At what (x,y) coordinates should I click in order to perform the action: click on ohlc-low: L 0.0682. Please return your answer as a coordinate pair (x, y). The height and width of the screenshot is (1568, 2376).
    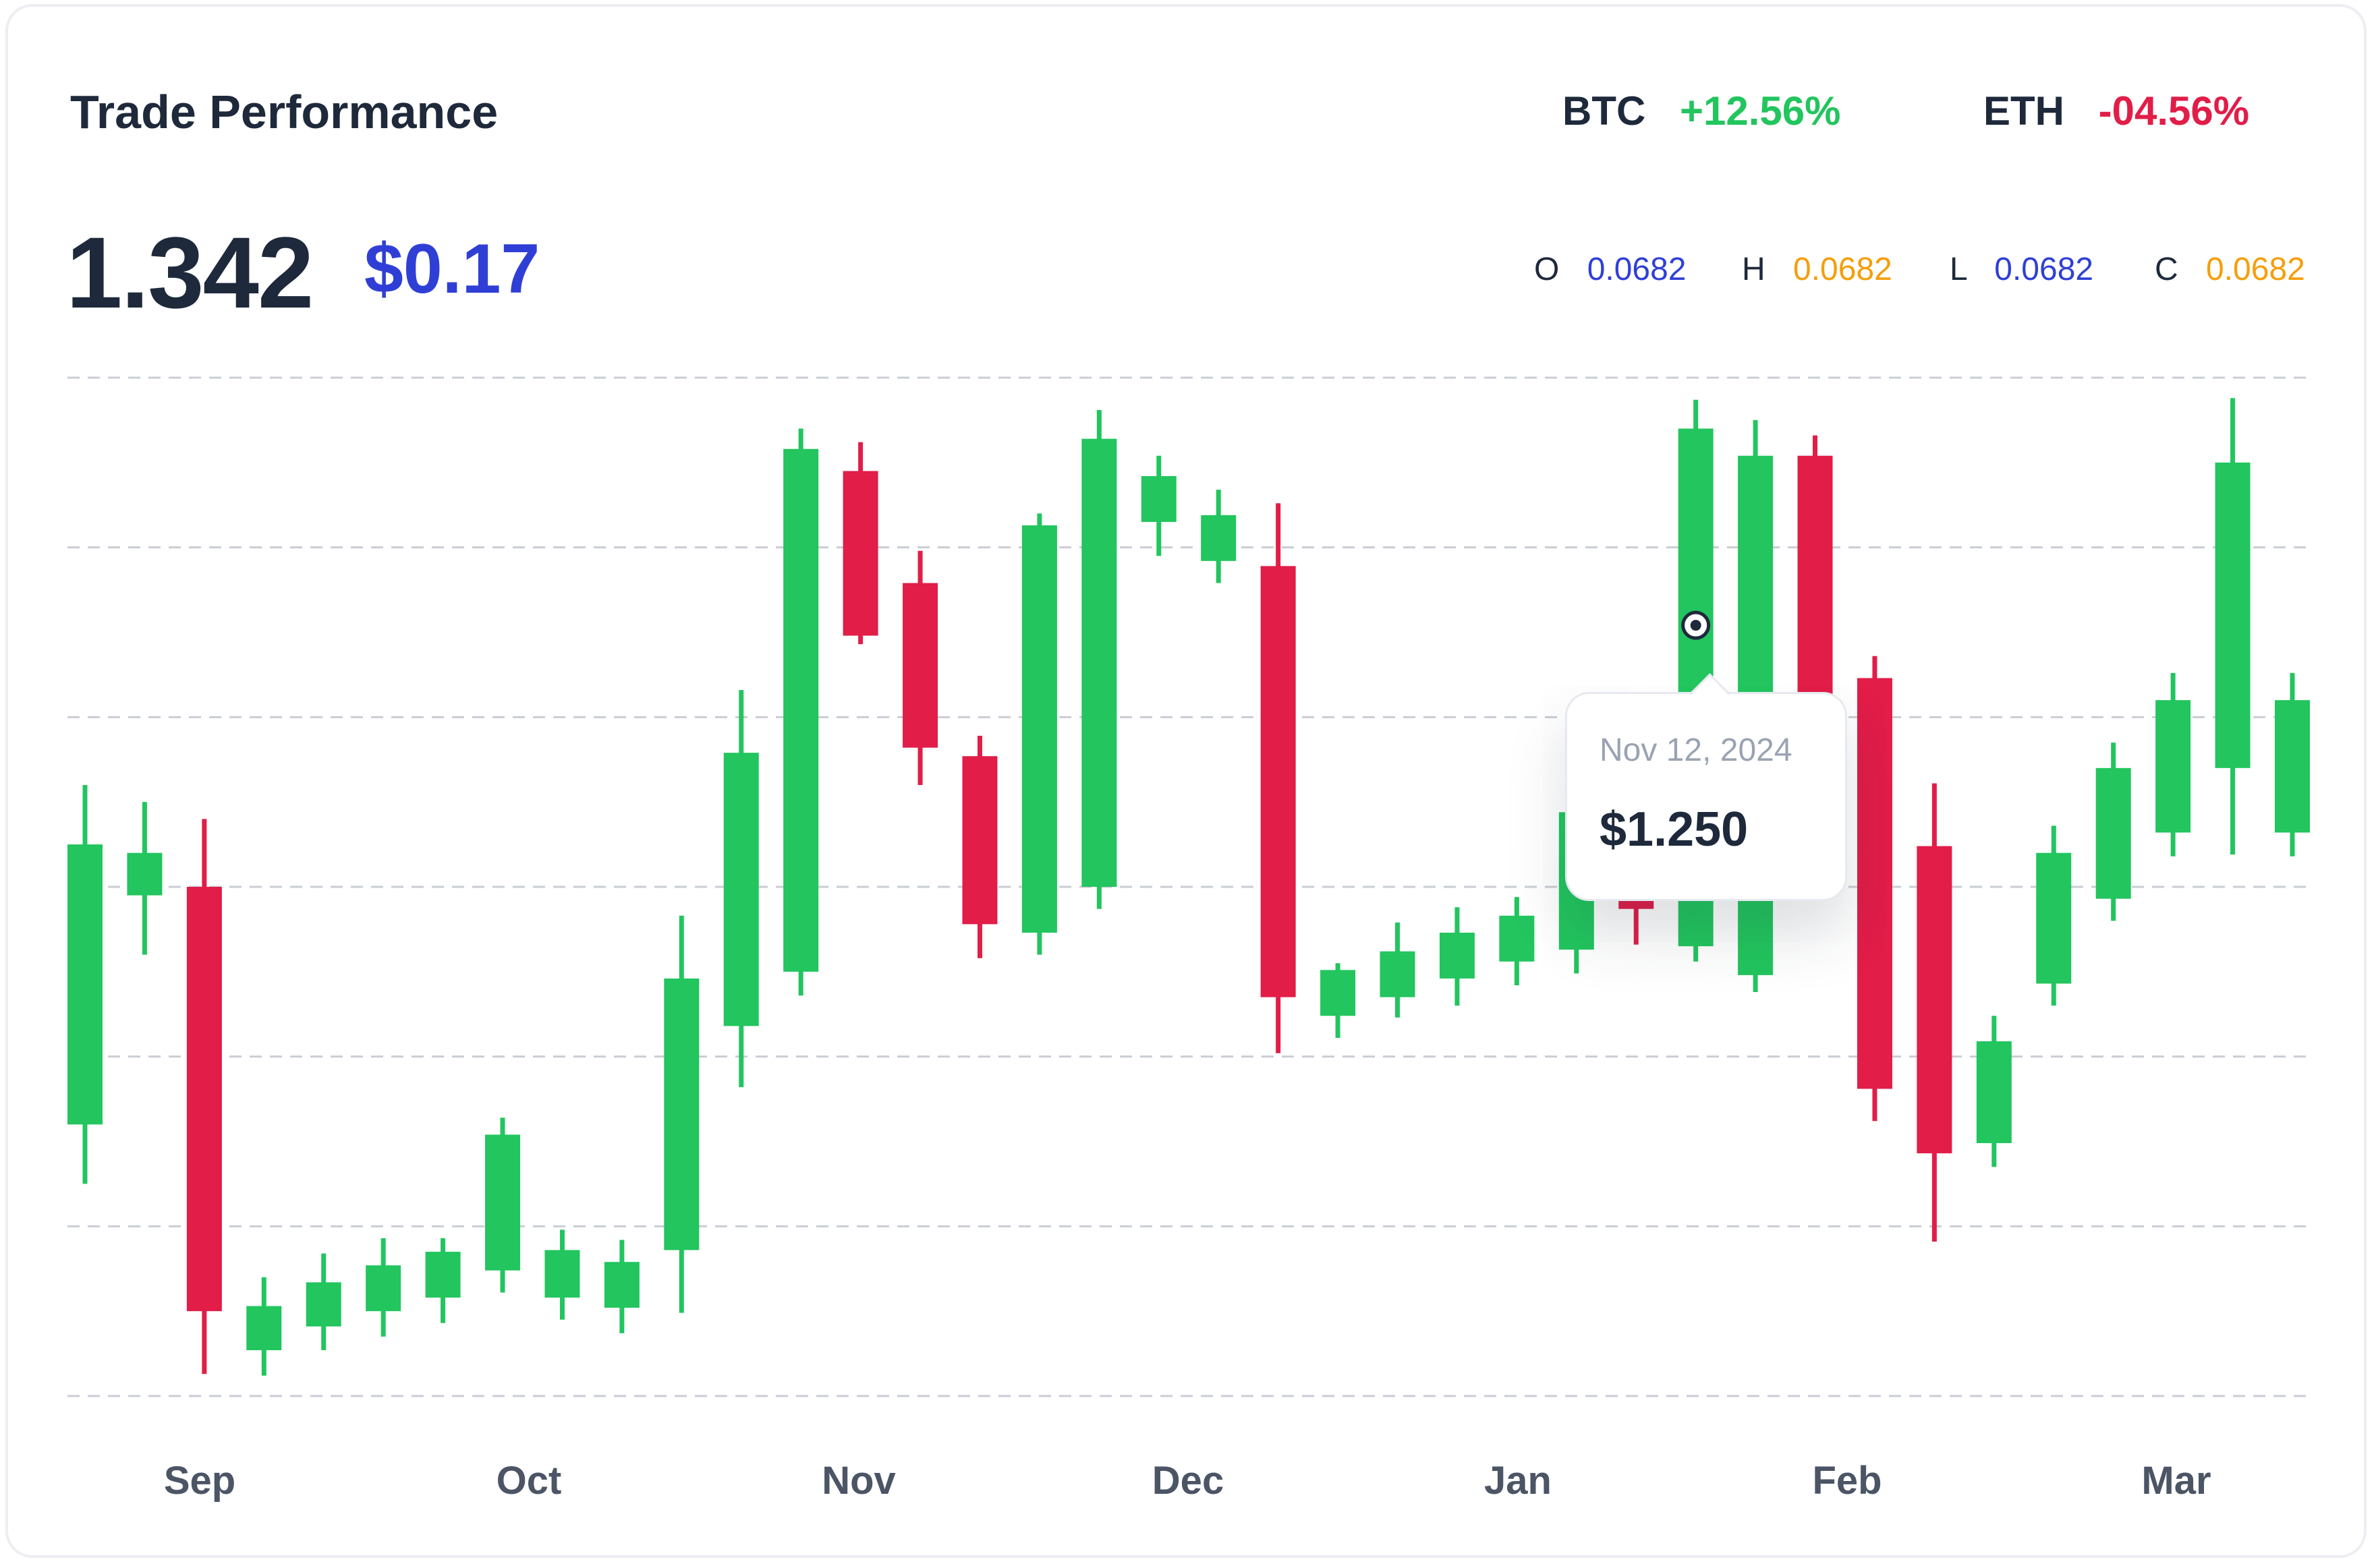
    Looking at the image, I should click on (2021, 269).